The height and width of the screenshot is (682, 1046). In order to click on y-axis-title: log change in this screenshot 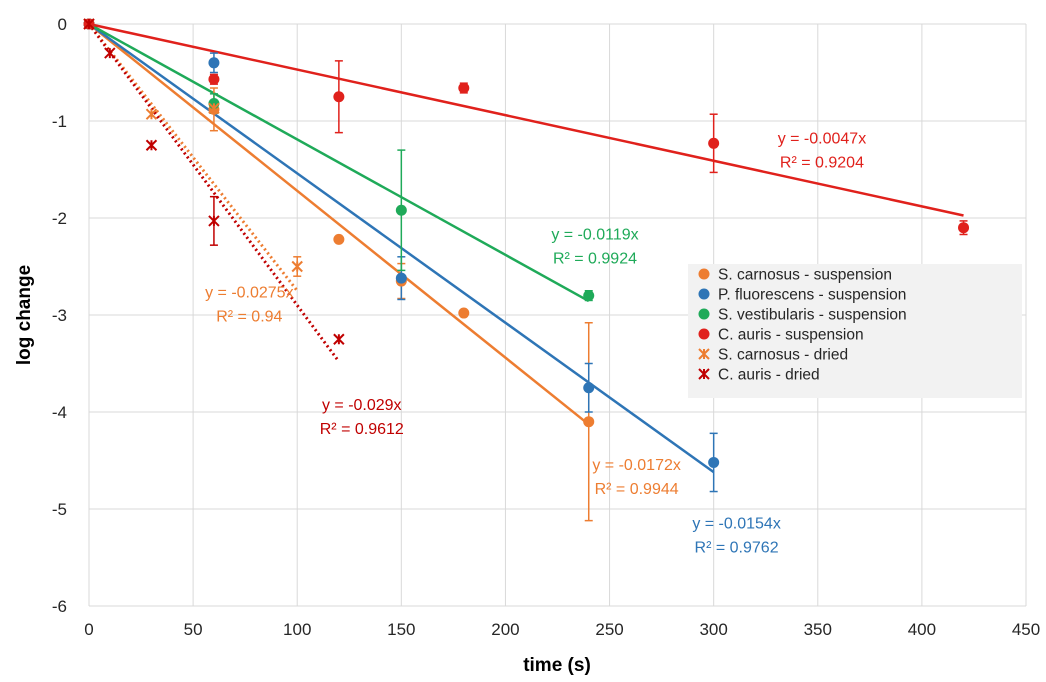, I will do `click(24, 315)`.